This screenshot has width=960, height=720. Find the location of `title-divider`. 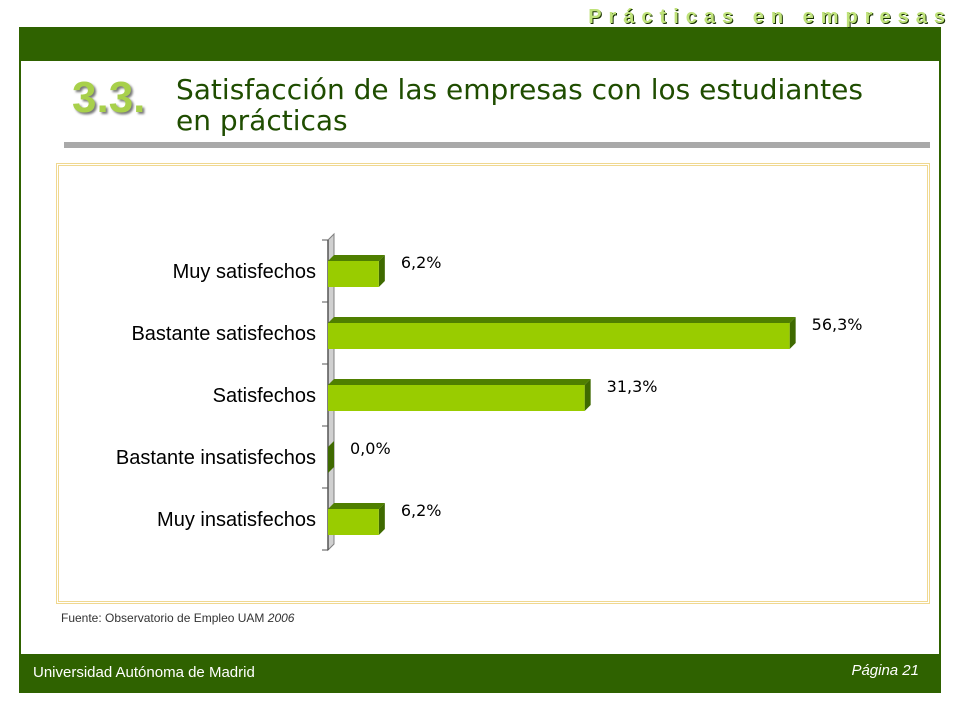

title-divider is located at coordinates (497, 145).